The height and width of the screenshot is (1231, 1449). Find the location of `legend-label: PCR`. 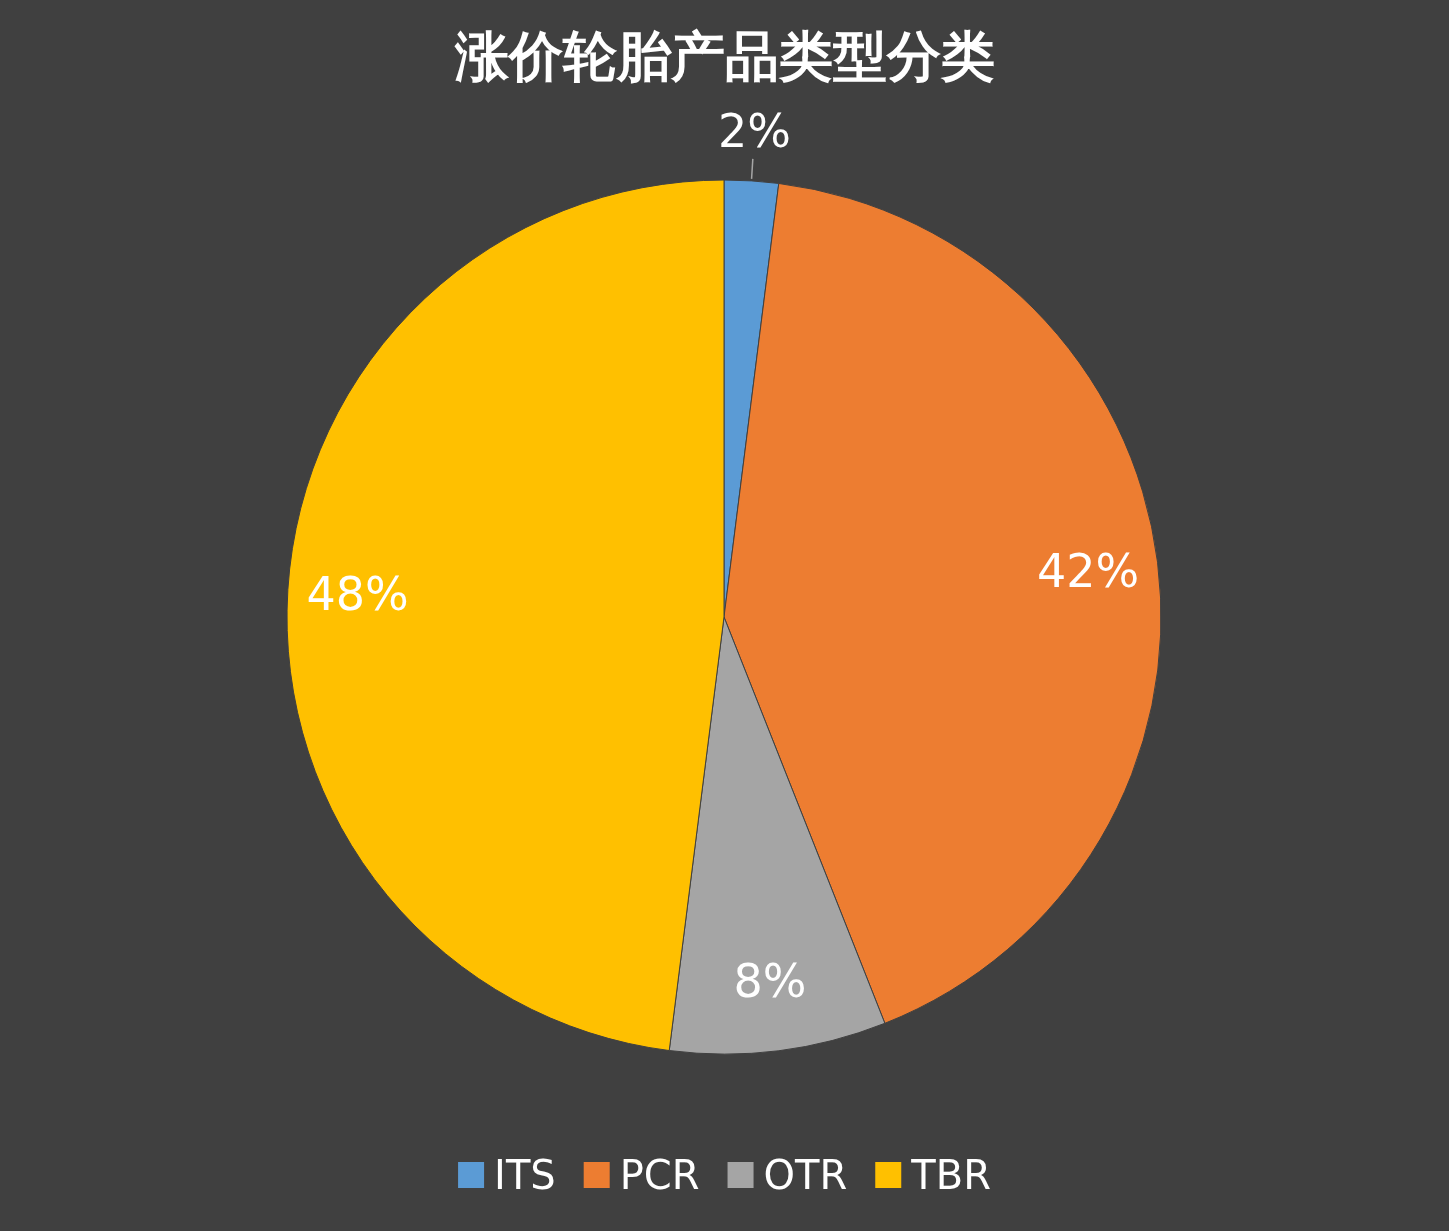

legend-label: PCR is located at coordinates (659, 1175).